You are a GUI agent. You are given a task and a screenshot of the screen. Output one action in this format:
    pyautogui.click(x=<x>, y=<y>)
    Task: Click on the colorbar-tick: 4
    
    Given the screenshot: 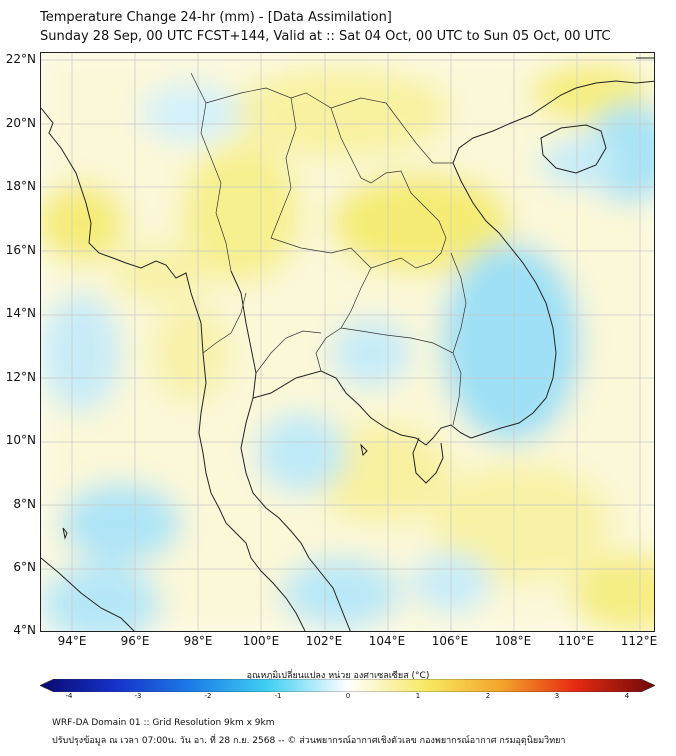 What is the action you would take?
    pyautogui.click(x=627, y=696)
    